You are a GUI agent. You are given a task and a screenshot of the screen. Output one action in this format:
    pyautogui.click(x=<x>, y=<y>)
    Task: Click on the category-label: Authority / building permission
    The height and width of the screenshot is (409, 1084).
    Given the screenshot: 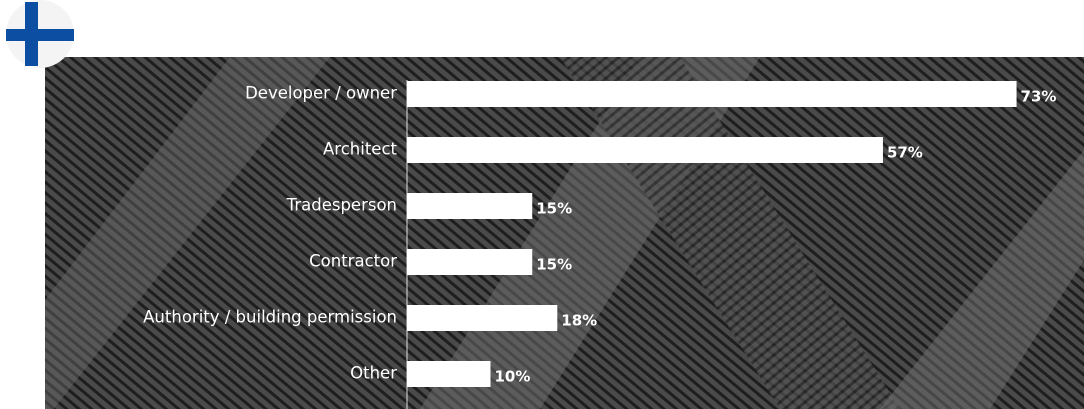 What is the action you would take?
    pyautogui.click(x=270, y=317)
    